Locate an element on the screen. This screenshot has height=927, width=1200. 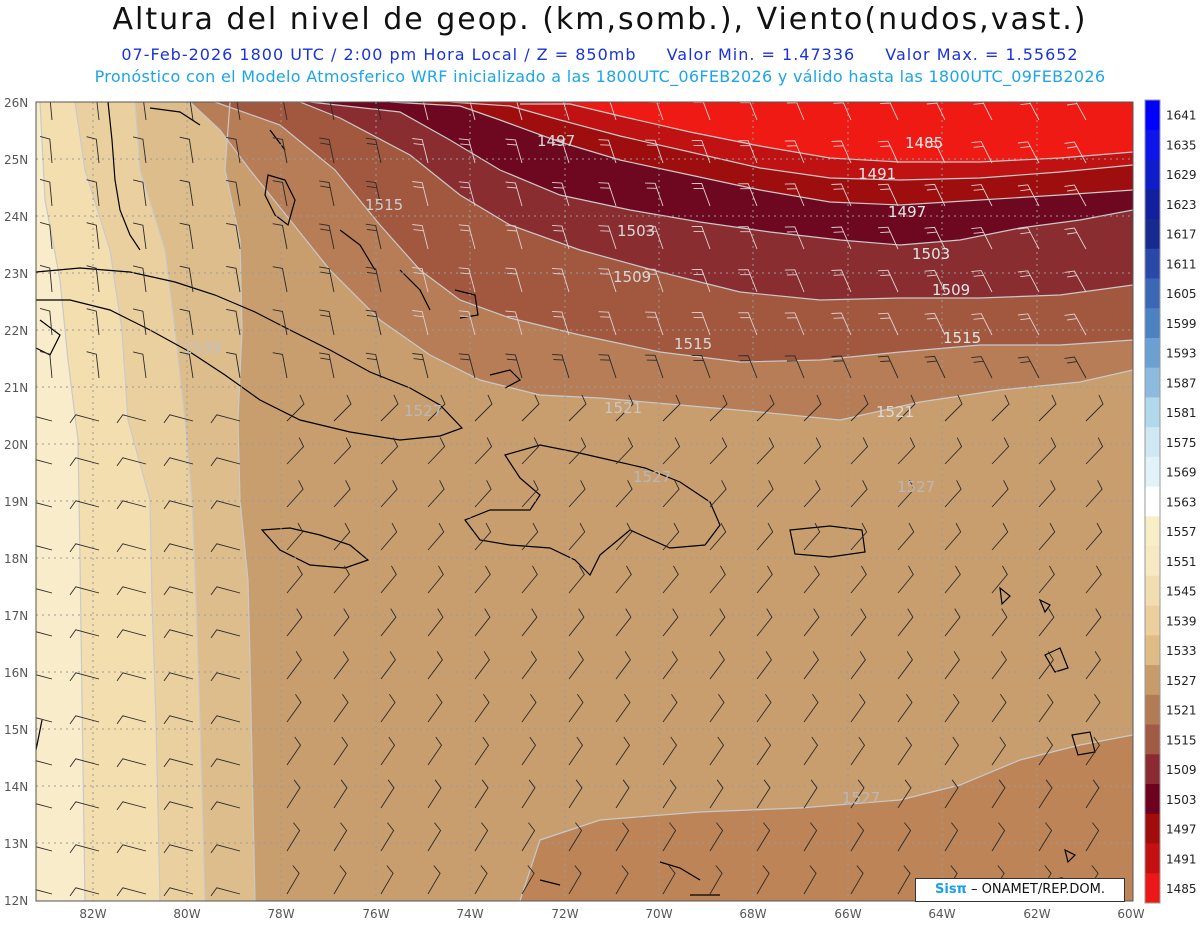
lat-label: 26N is located at coordinates (16, 103).